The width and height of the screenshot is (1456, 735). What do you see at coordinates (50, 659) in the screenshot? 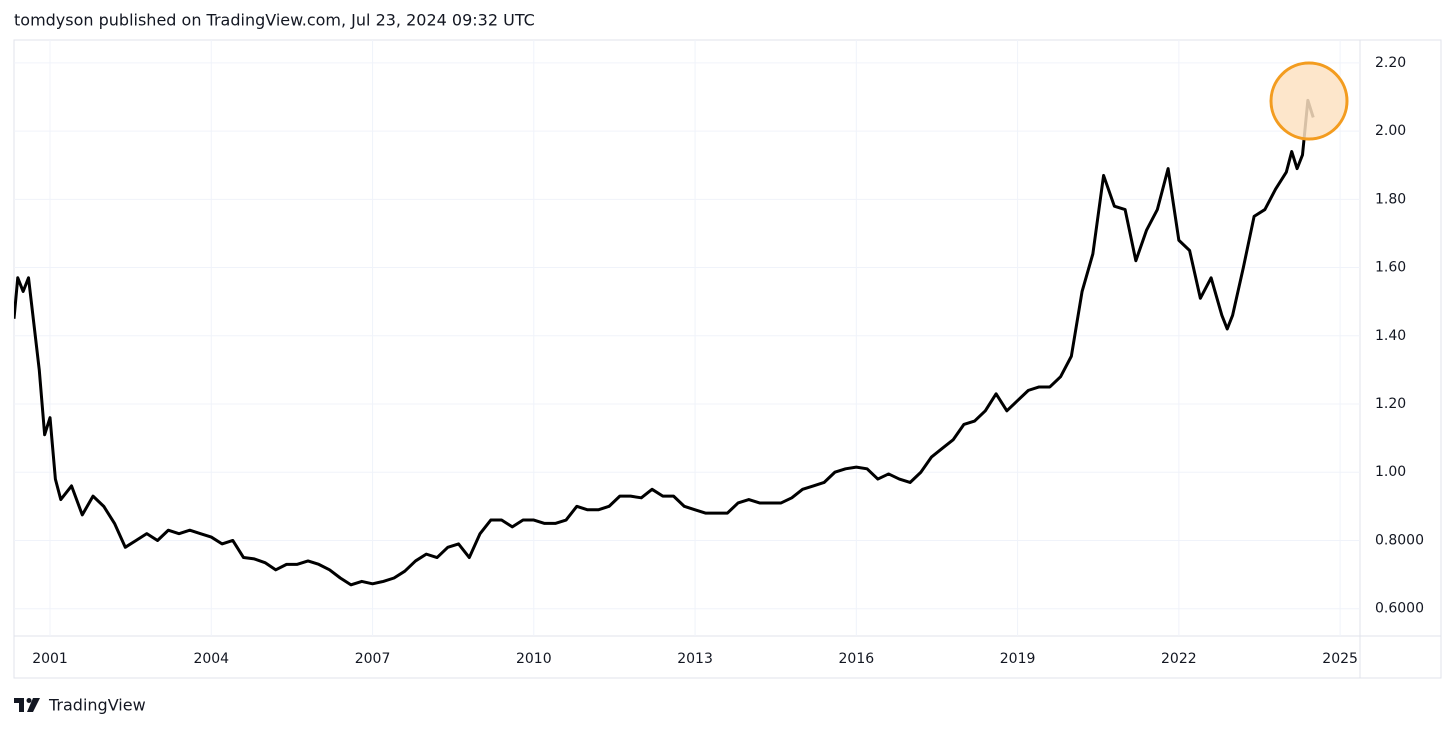
I see `x-tick-label: 2001` at bounding box center [50, 659].